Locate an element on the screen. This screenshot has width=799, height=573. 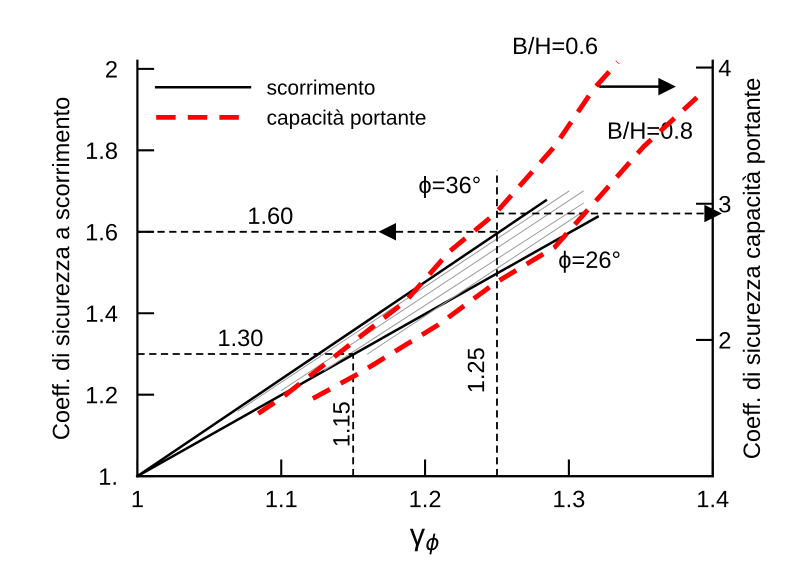
y-tick-label: 2 is located at coordinates (111, 69).